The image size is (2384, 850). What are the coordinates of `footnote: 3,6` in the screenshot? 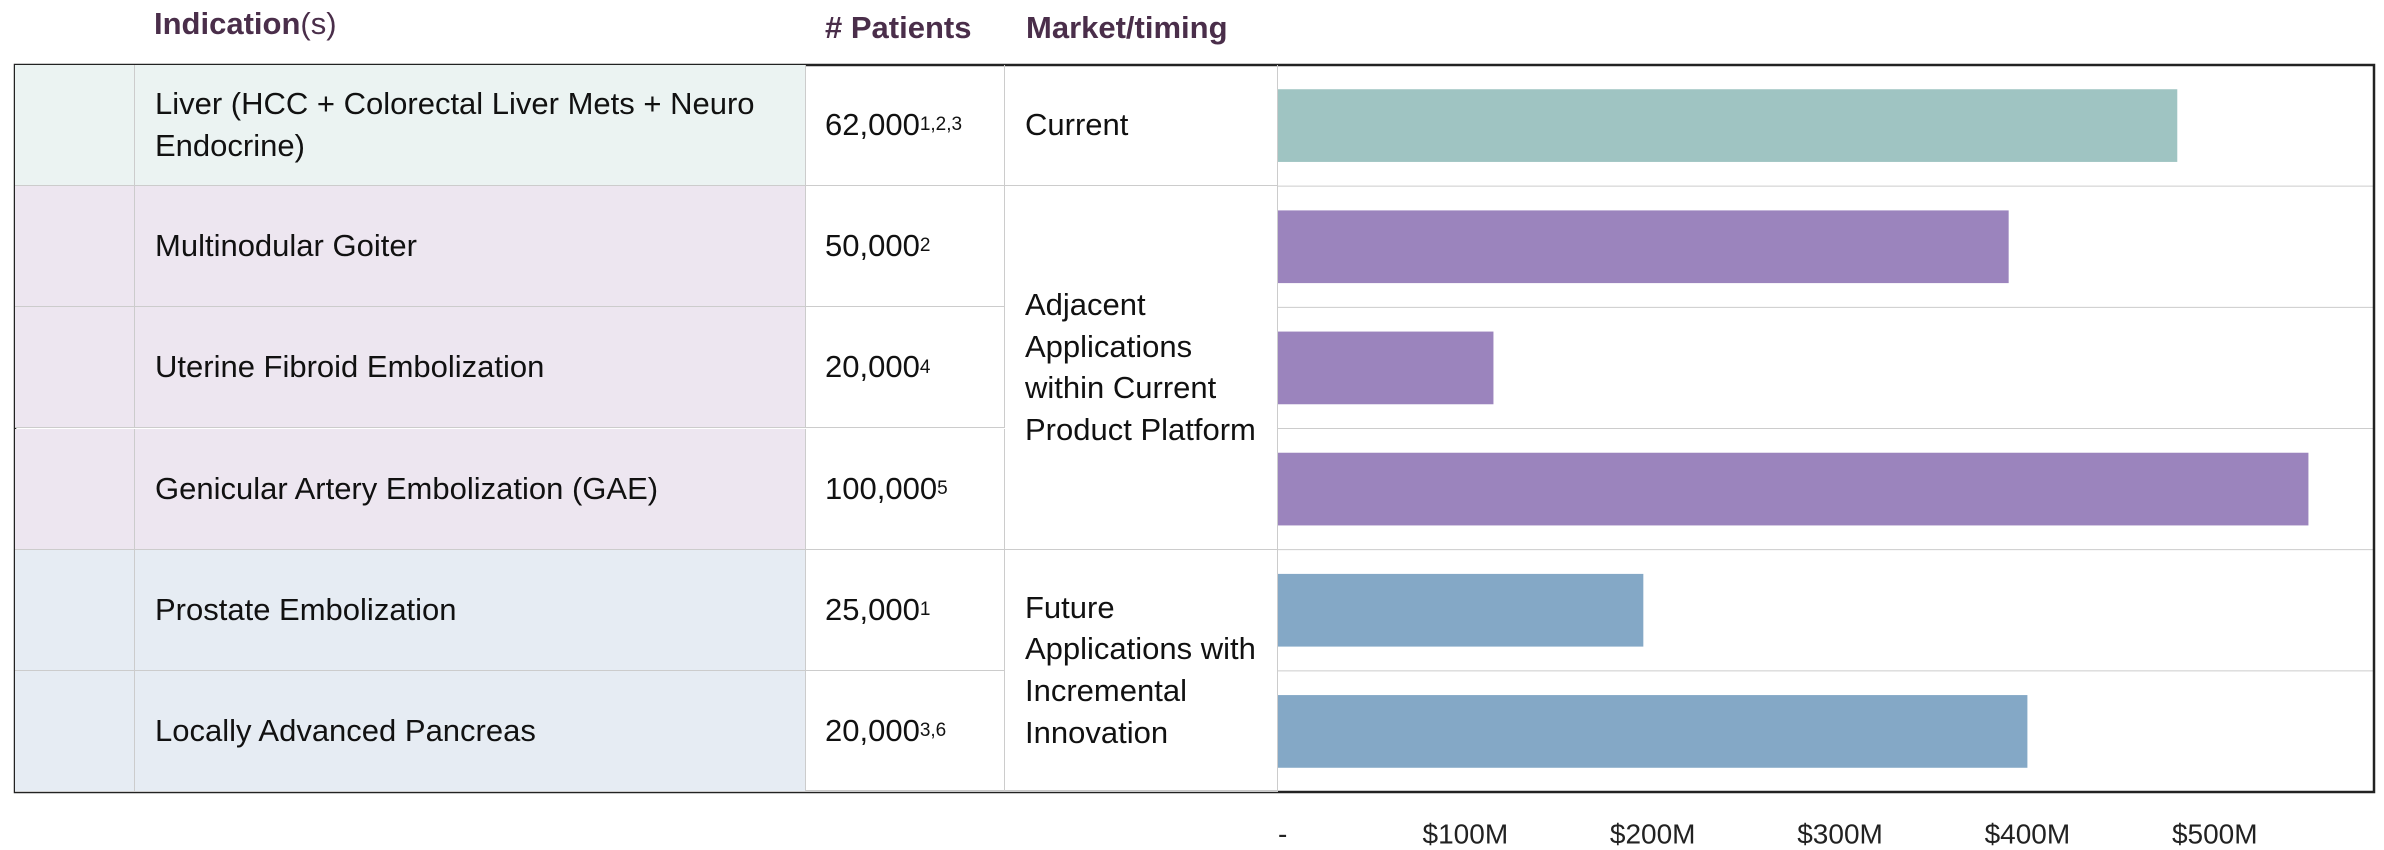 It's located at (933, 731).